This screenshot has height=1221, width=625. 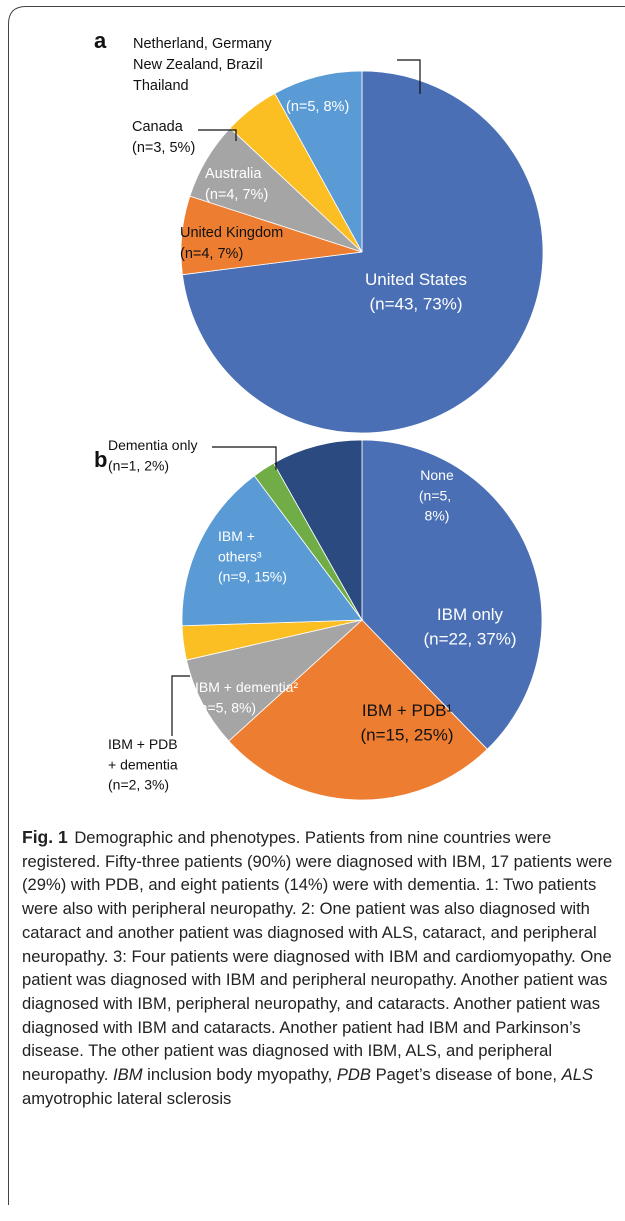 I want to click on caption-label: Fig. 1, so click(x=45, y=837).